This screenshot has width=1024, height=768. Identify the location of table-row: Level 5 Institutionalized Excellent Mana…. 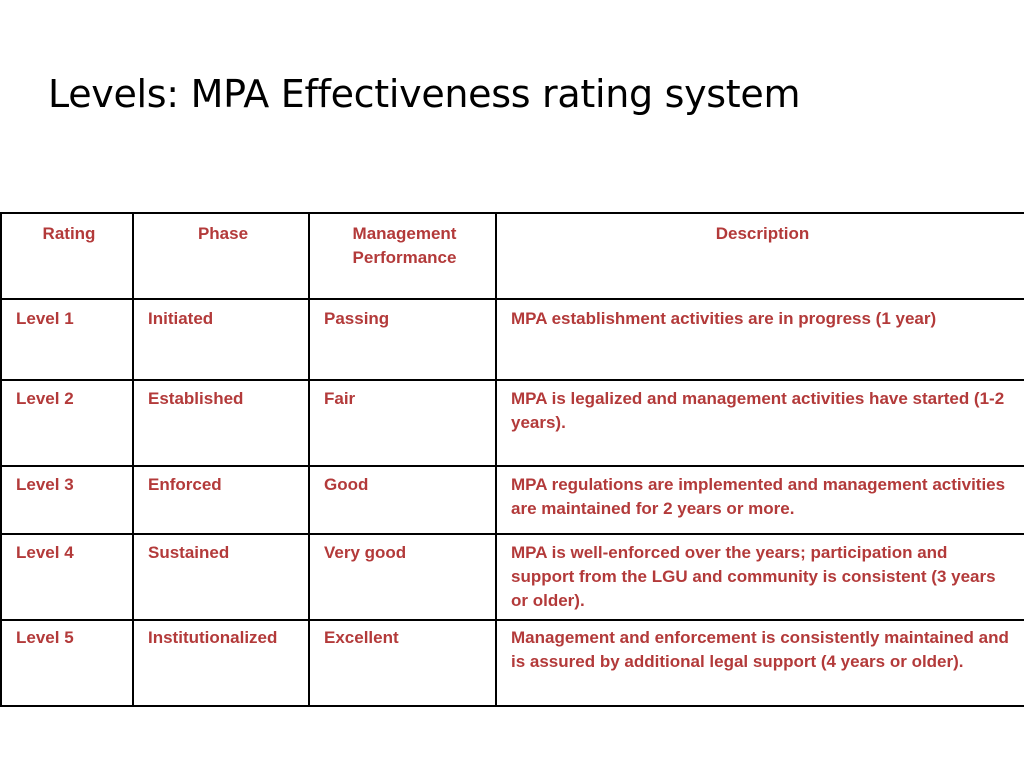
(512, 663).